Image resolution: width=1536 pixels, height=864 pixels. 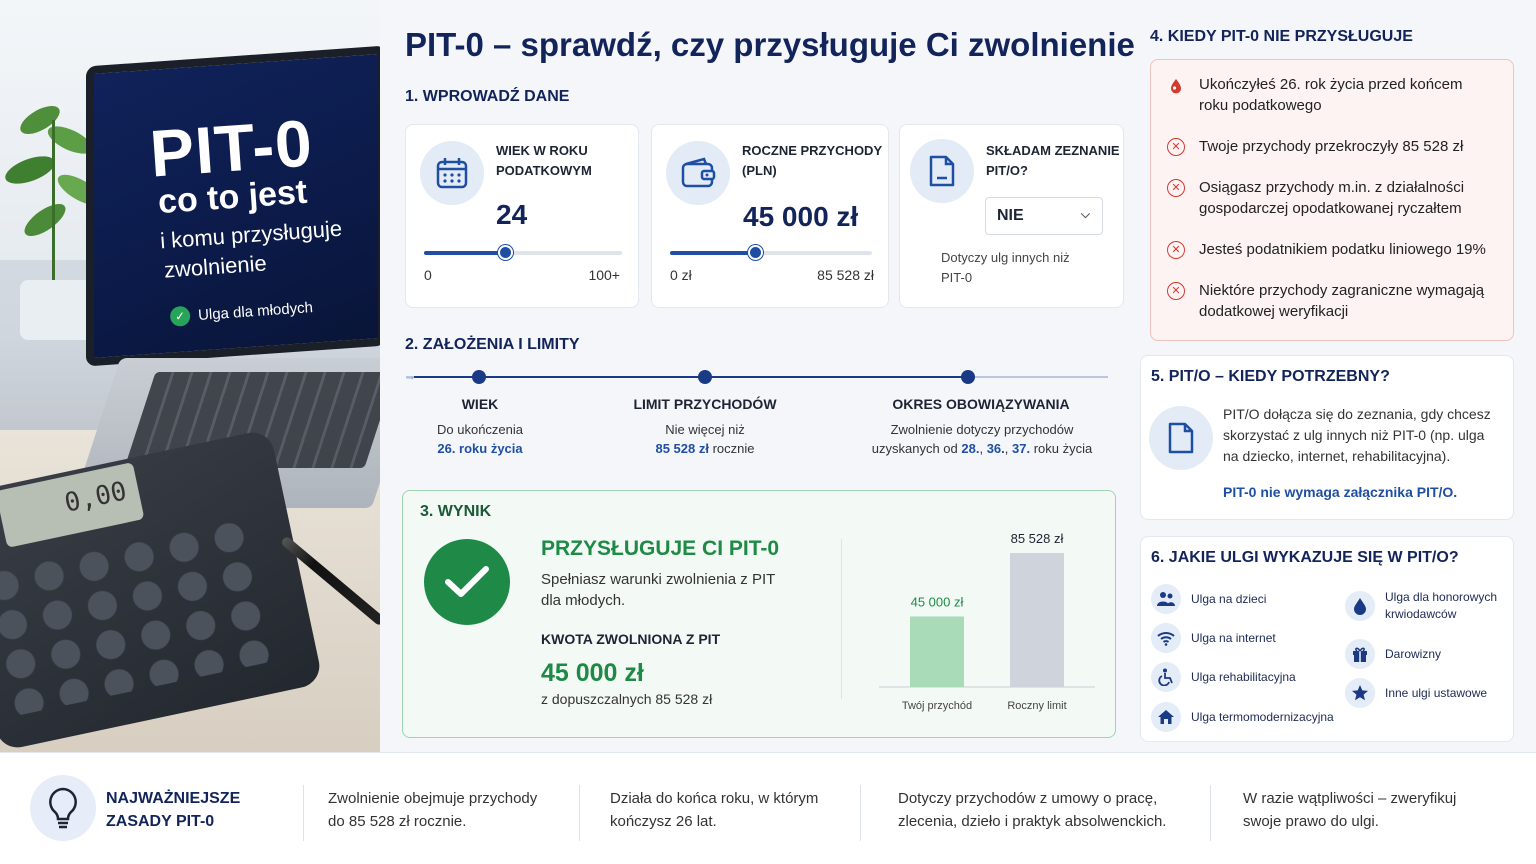 What do you see at coordinates (937, 601) in the screenshot?
I see `chart-value-label: 45 000 zł` at bounding box center [937, 601].